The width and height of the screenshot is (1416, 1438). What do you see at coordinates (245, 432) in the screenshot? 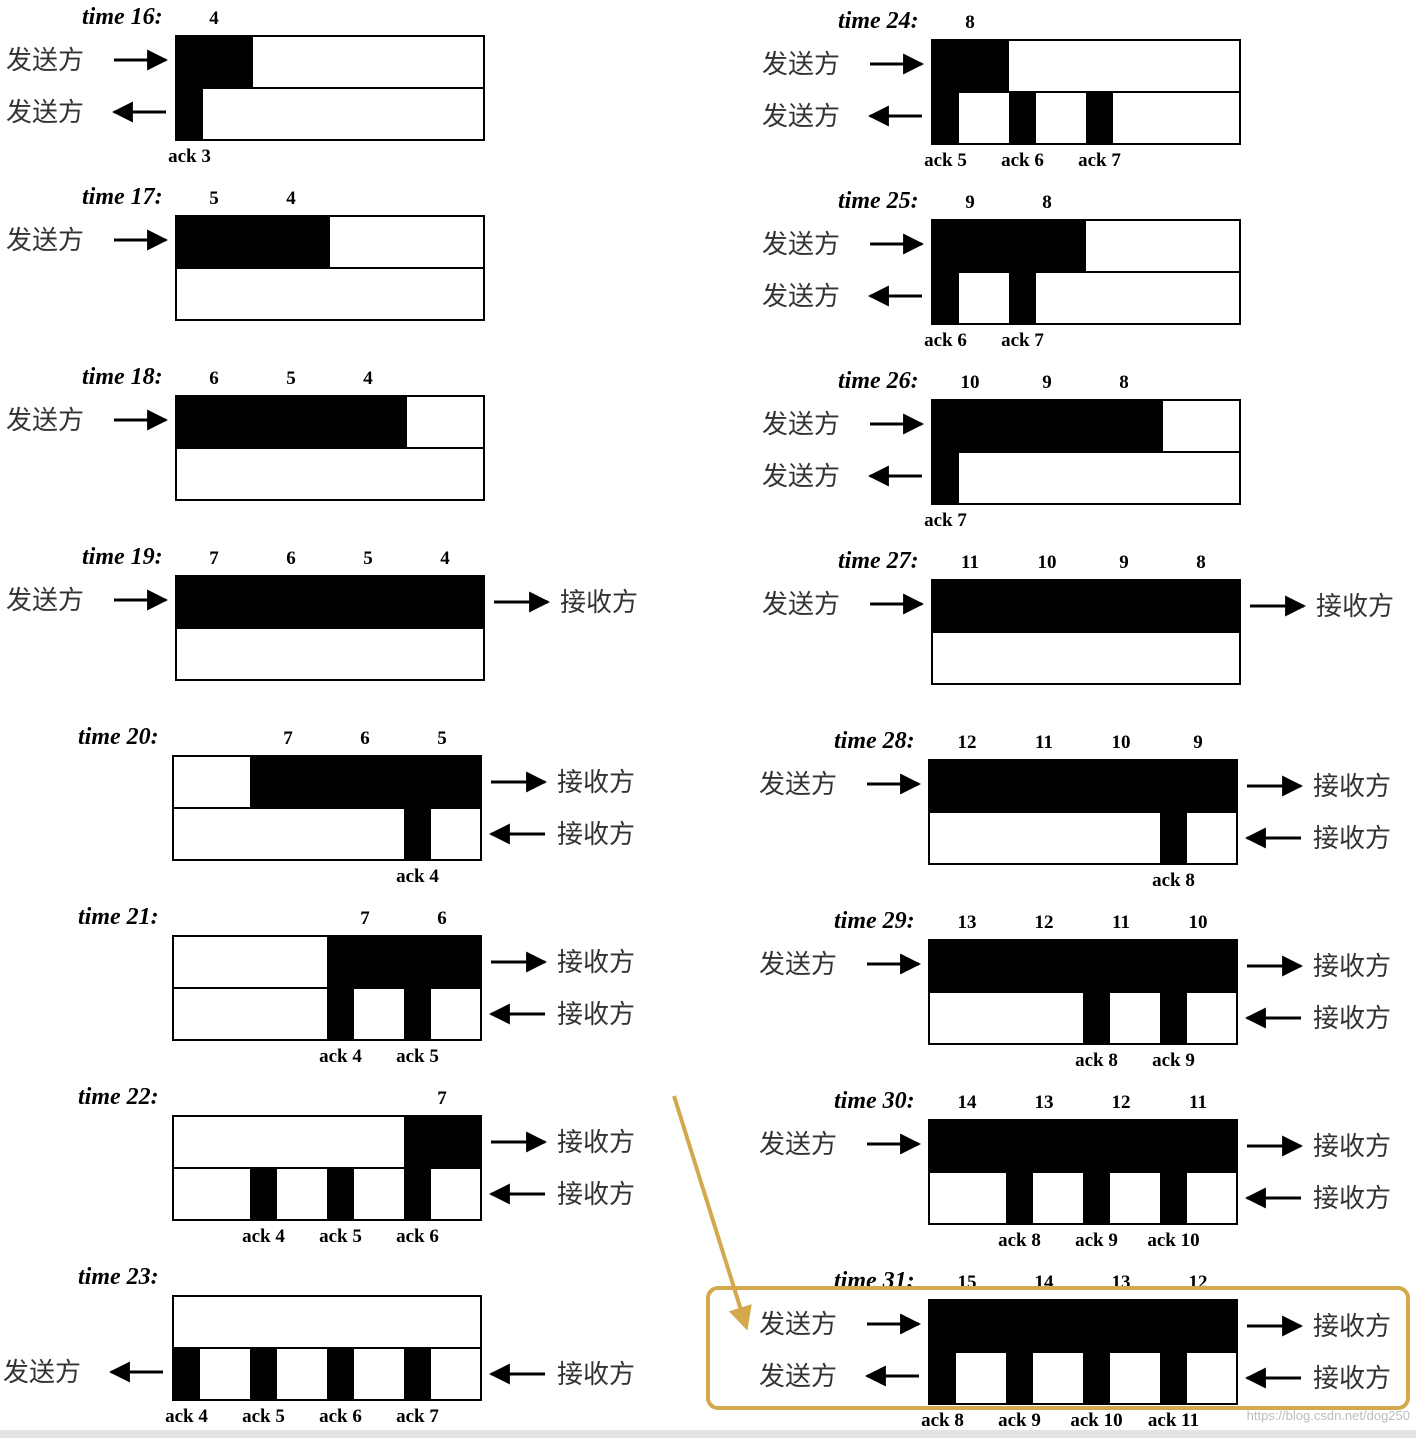
I see `panel-18: time 18: 6 5 4 发送方` at bounding box center [245, 432].